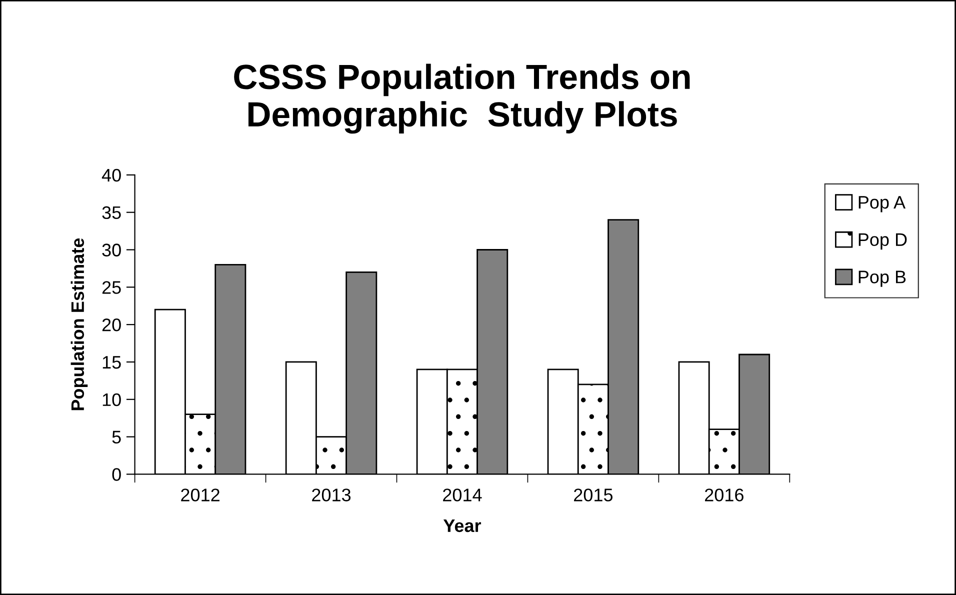 The width and height of the screenshot is (956, 595). I want to click on x-tick-label: 2013, so click(331, 495).